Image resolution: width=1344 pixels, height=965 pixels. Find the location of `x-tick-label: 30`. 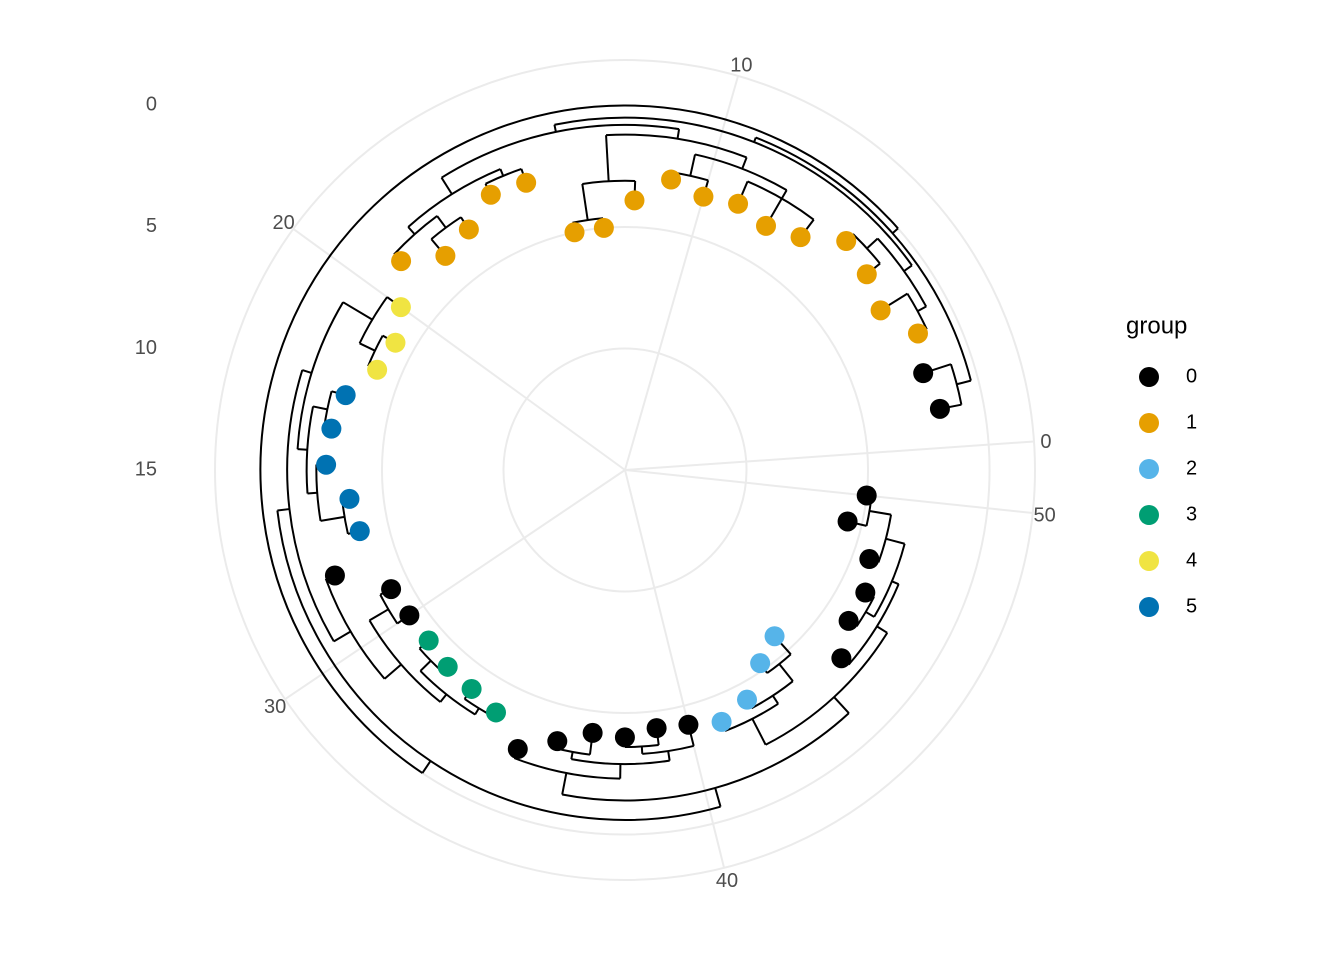

x-tick-label: 30 is located at coordinates (275, 707).